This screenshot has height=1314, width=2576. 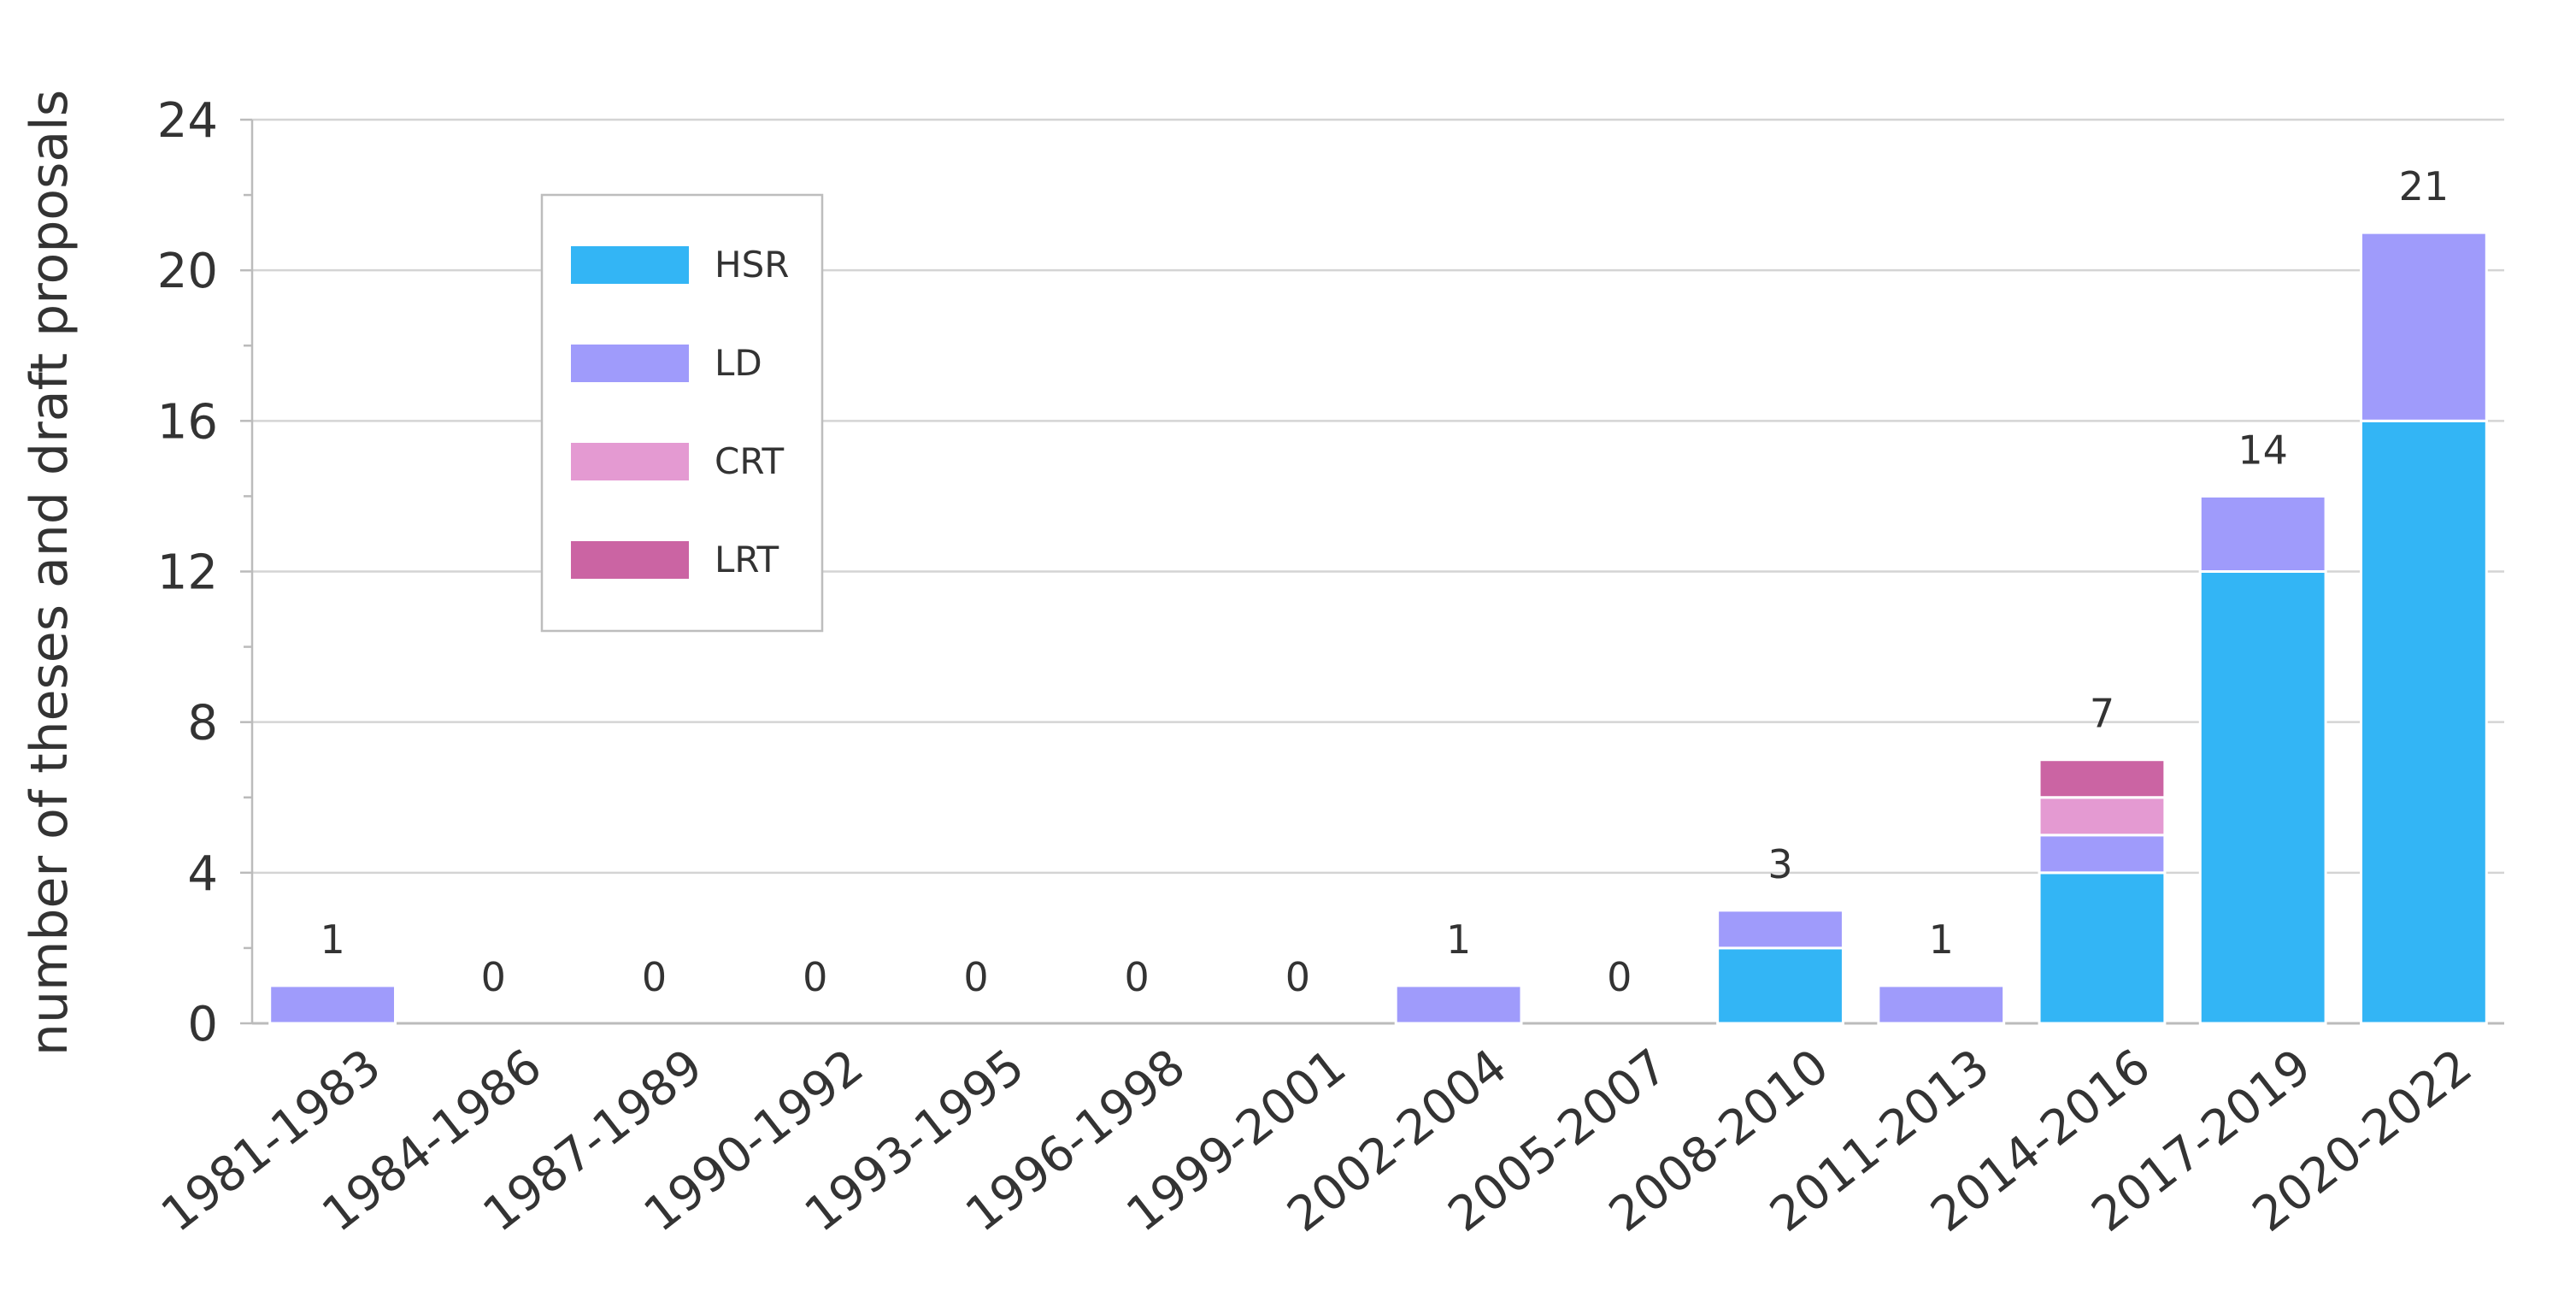 What do you see at coordinates (630, 560) in the screenshot?
I see `legend-swatch-lrt` at bounding box center [630, 560].